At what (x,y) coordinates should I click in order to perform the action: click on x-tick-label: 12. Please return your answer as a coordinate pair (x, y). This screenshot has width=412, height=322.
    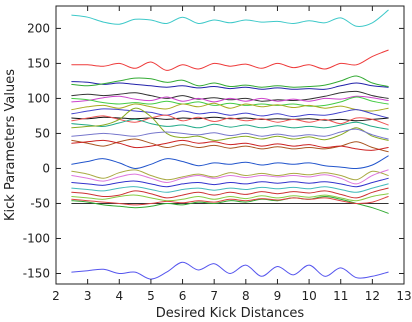
    Looking at the image, I should click on (372, 296).